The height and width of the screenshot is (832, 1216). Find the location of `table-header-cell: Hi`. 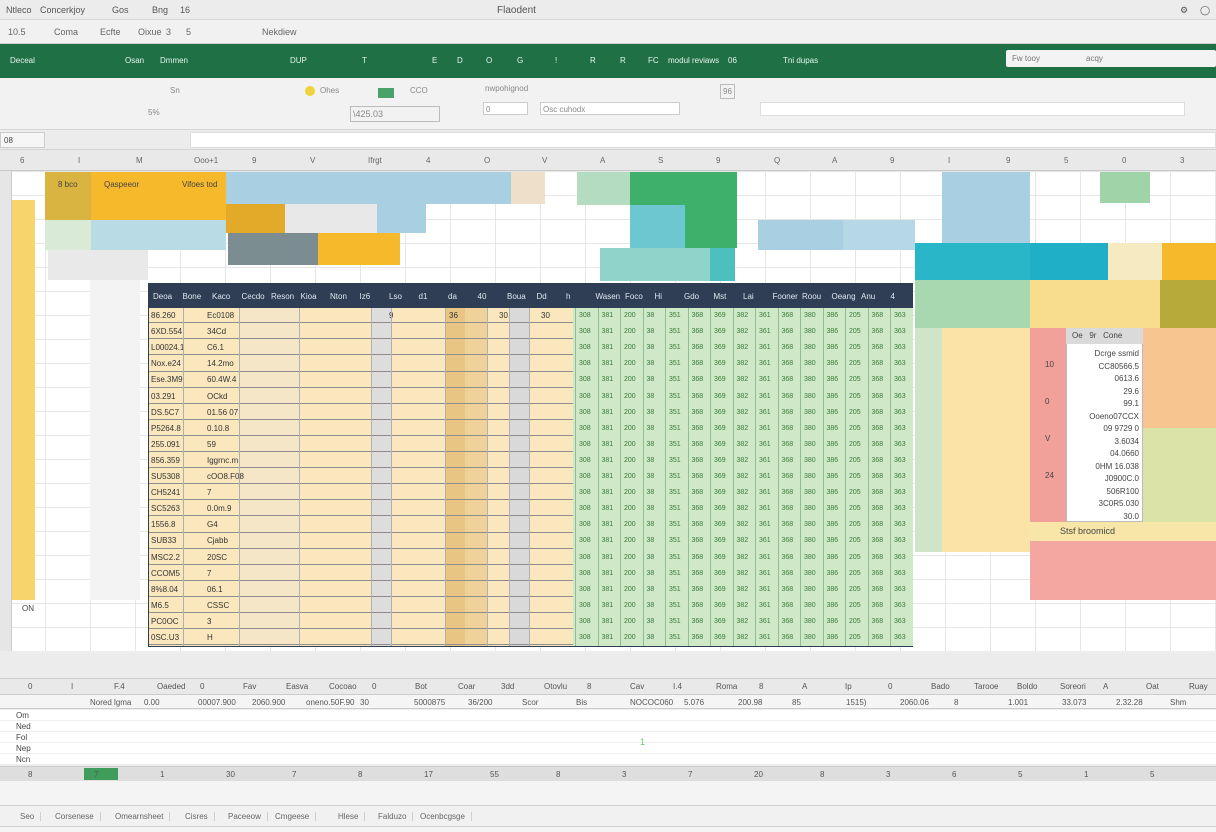

table-header-cell: Hi is located at coordinates (658, 296).